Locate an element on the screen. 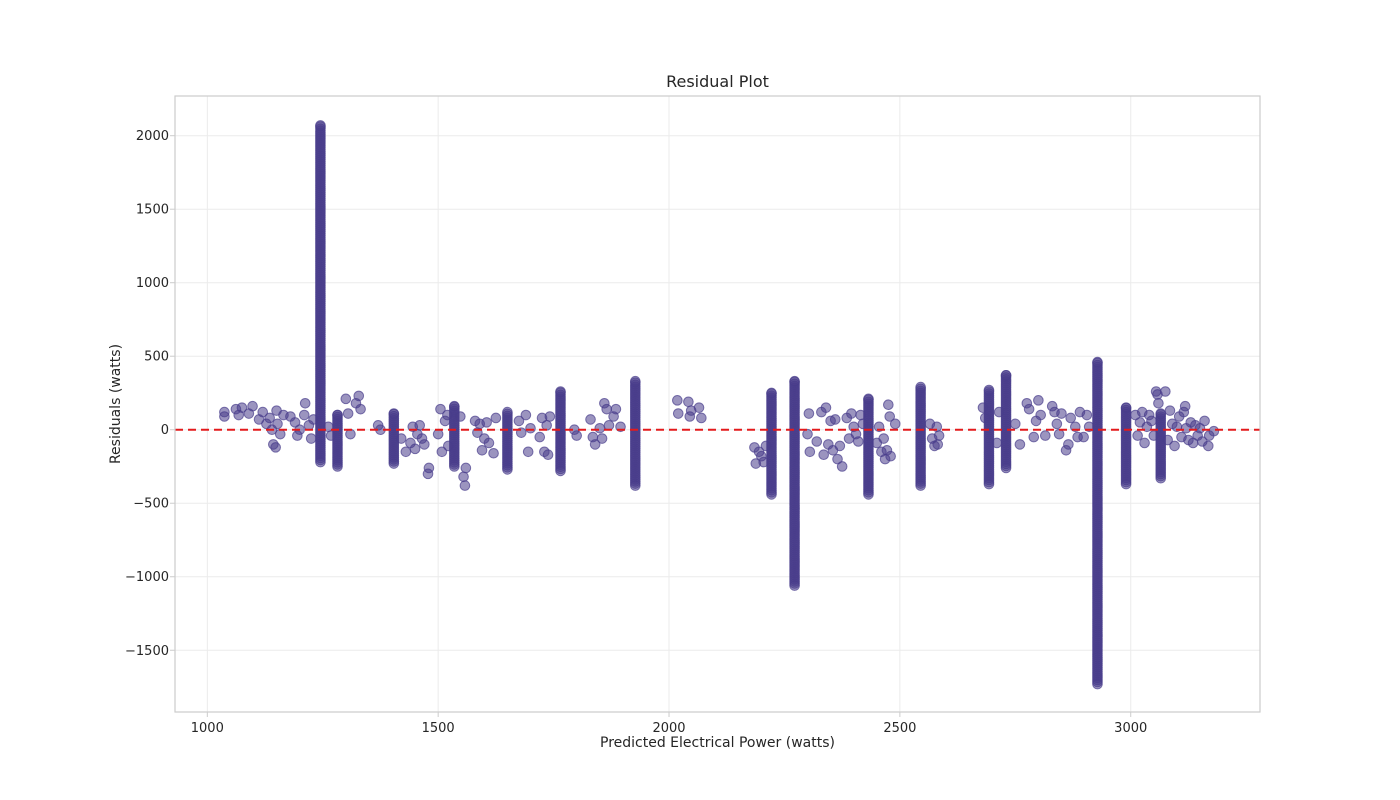  y-tick-label: −1500 is located at coordinates (147, 651).